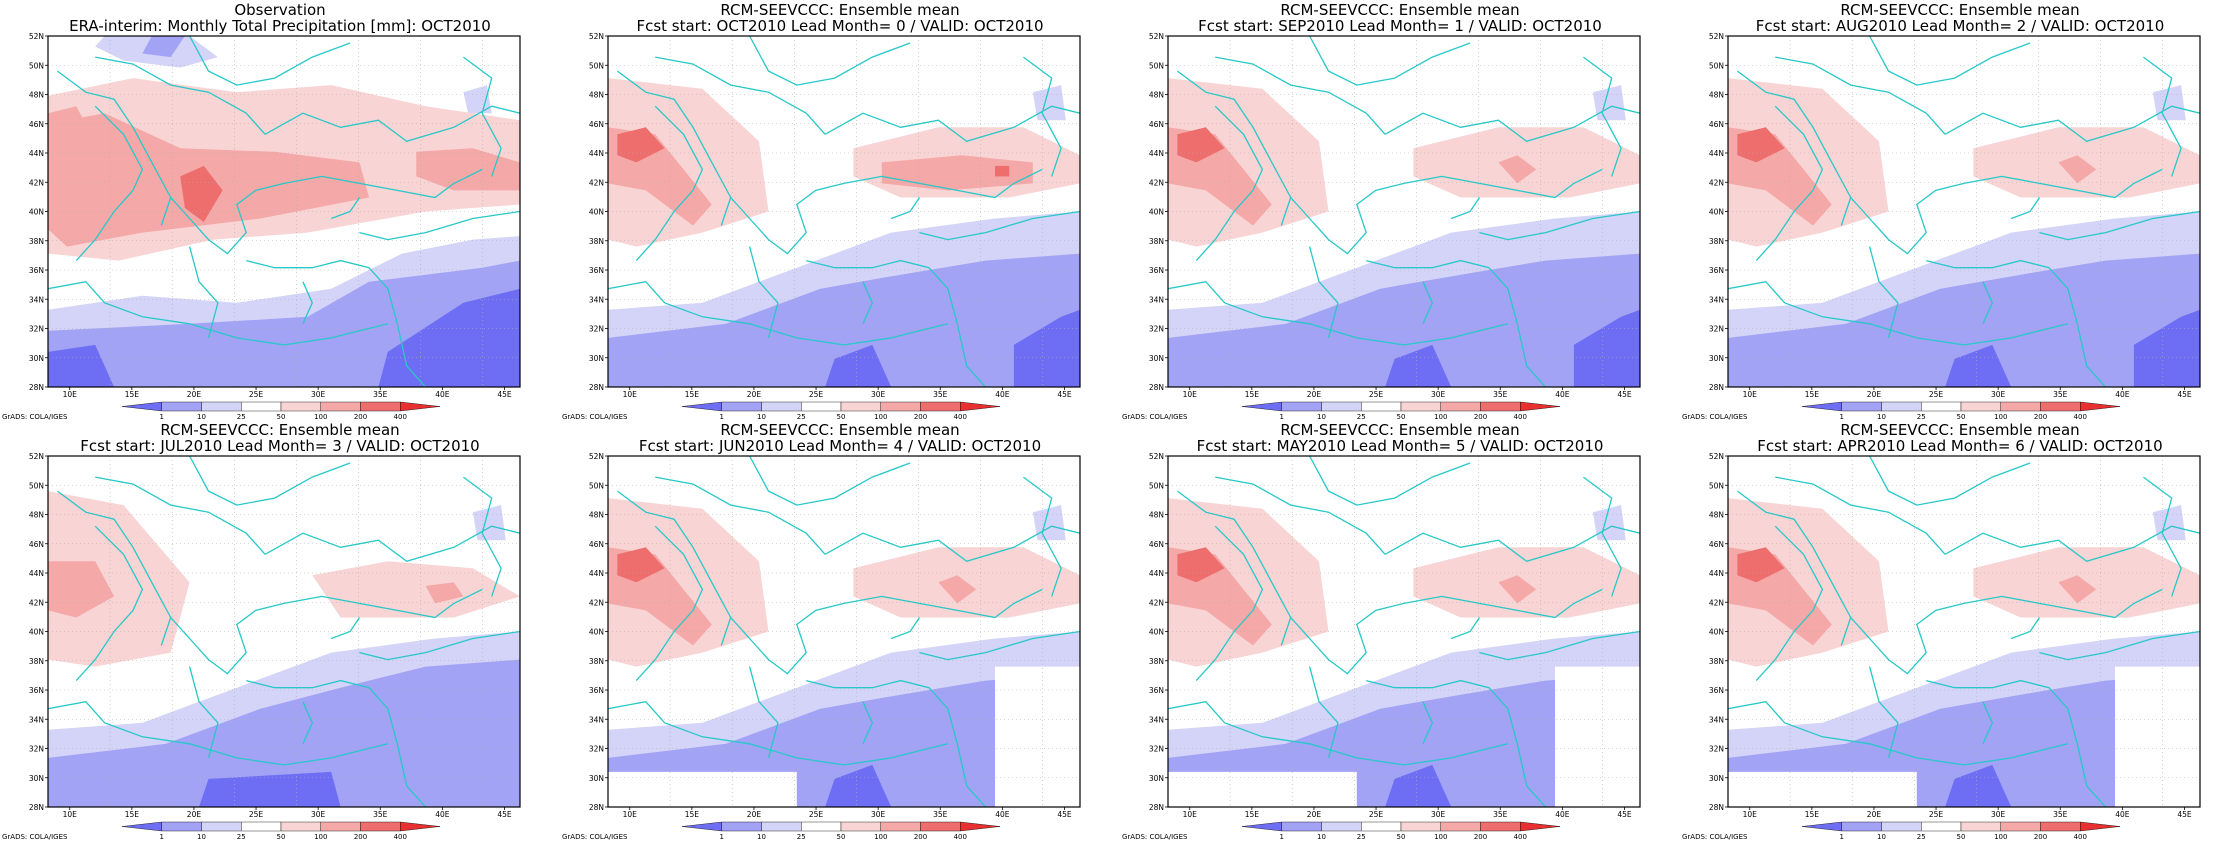 The image size is (2240, 841). I want to click on lon-tick-label: 30E, so click(878, 814).